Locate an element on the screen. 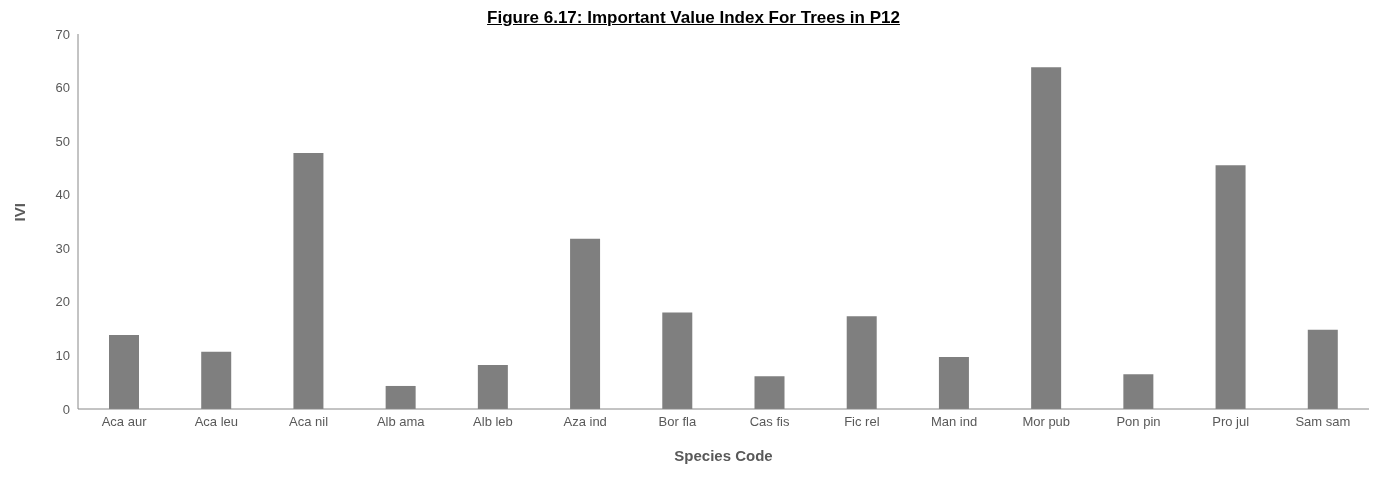 This screenshot has width=1387, height=487. x-tick-label: Cas fis is located at coordinates (769, 422).